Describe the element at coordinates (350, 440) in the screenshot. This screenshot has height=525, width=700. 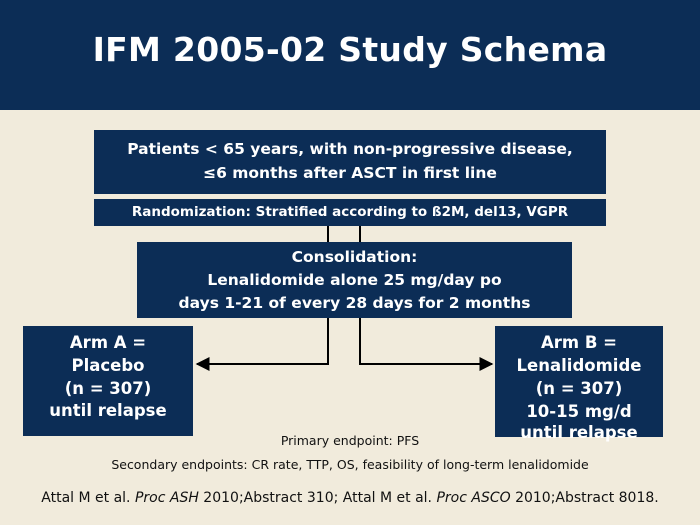
I see `primary-endpoint: Primary endpoint: PFS` at that location.